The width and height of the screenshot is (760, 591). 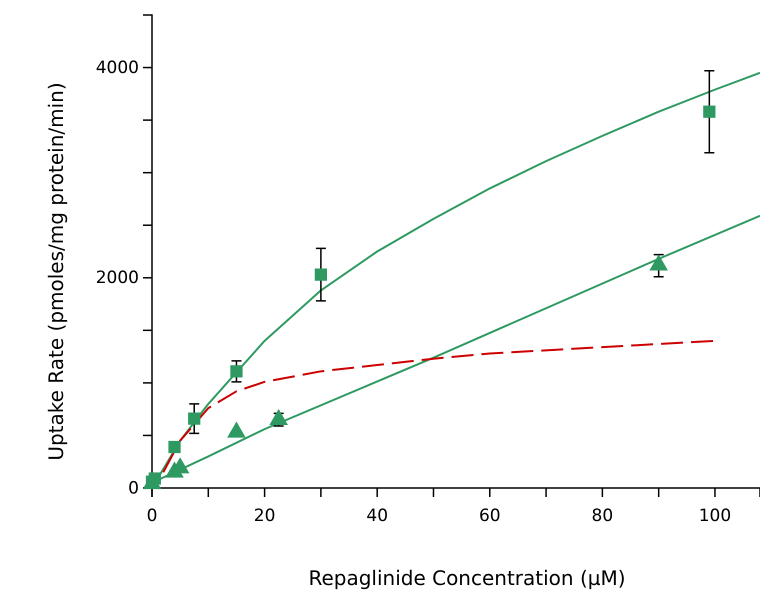 I want to click on x-tick-label: 40, so click(x=377, y=516).